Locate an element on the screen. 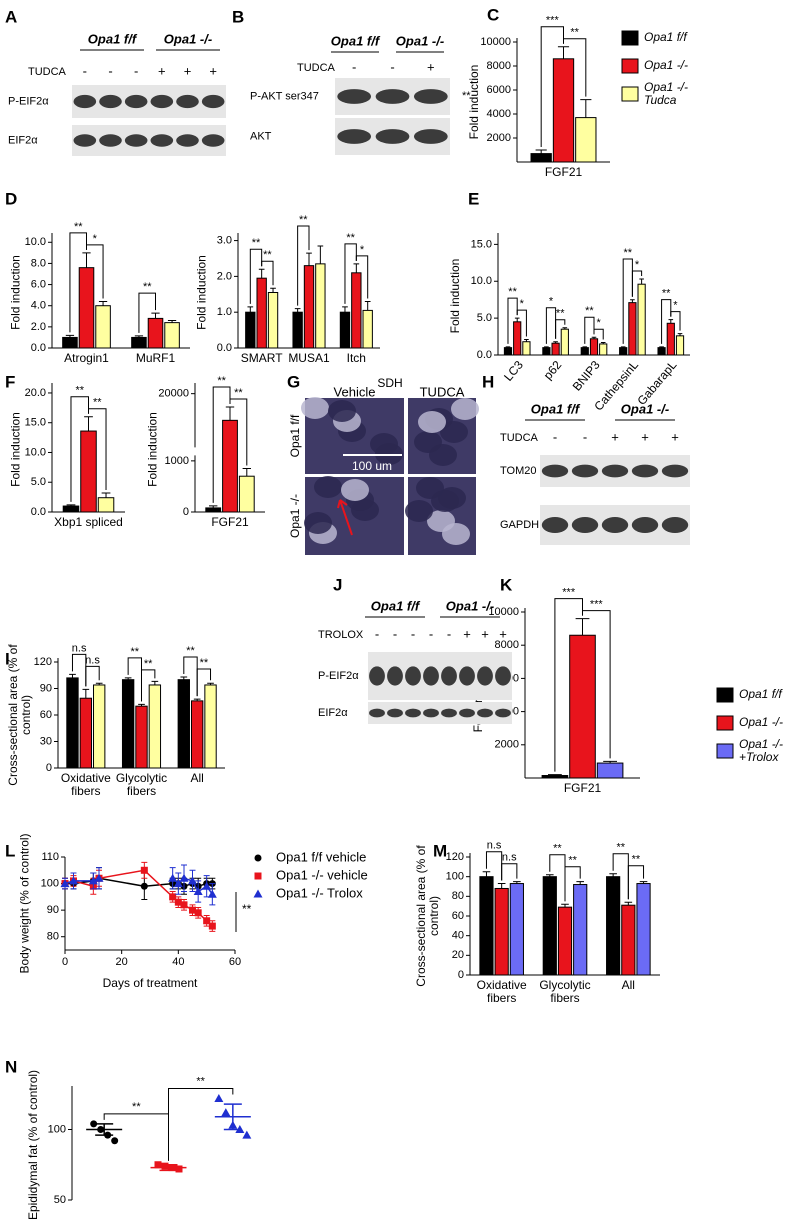 The height and width of the screenshot is (1231, 790). column-label: Vehicle is located at coordinates (355, 391).